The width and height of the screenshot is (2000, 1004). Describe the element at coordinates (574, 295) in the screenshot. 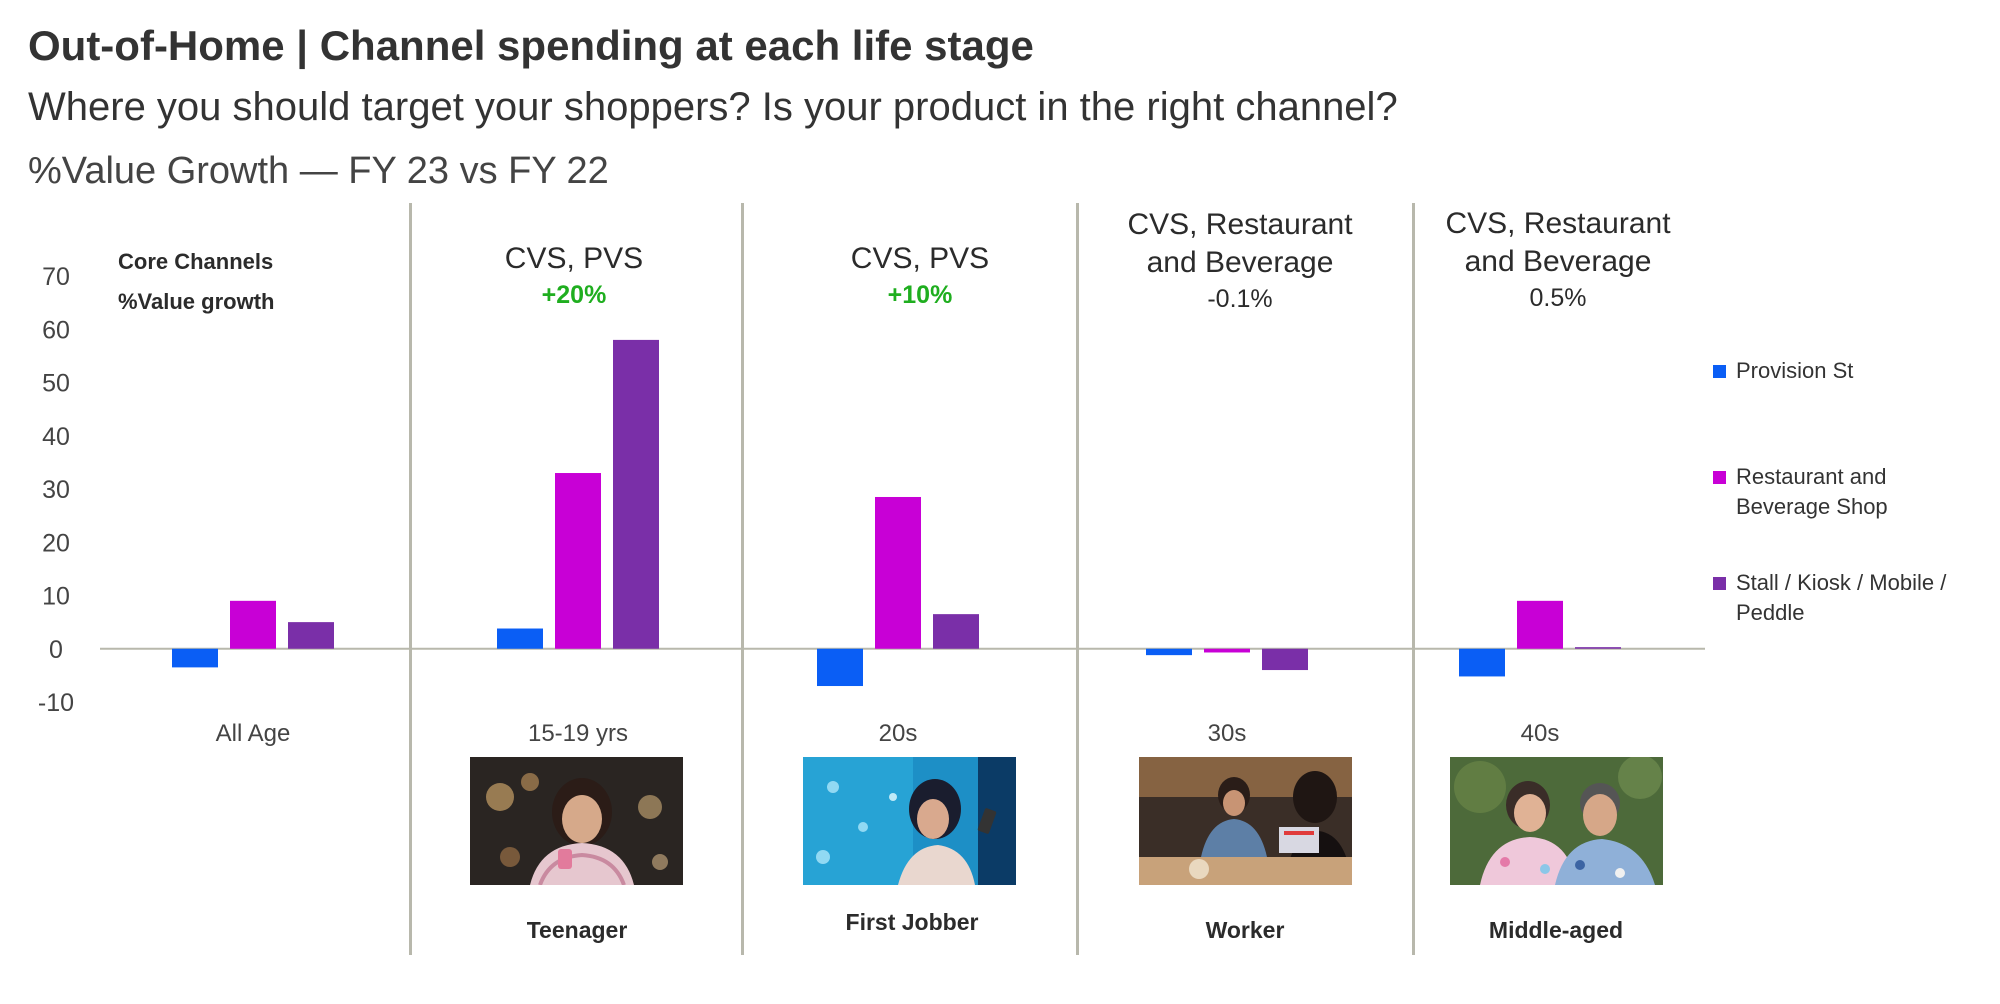

I see `panel-value: +20%` at that location.